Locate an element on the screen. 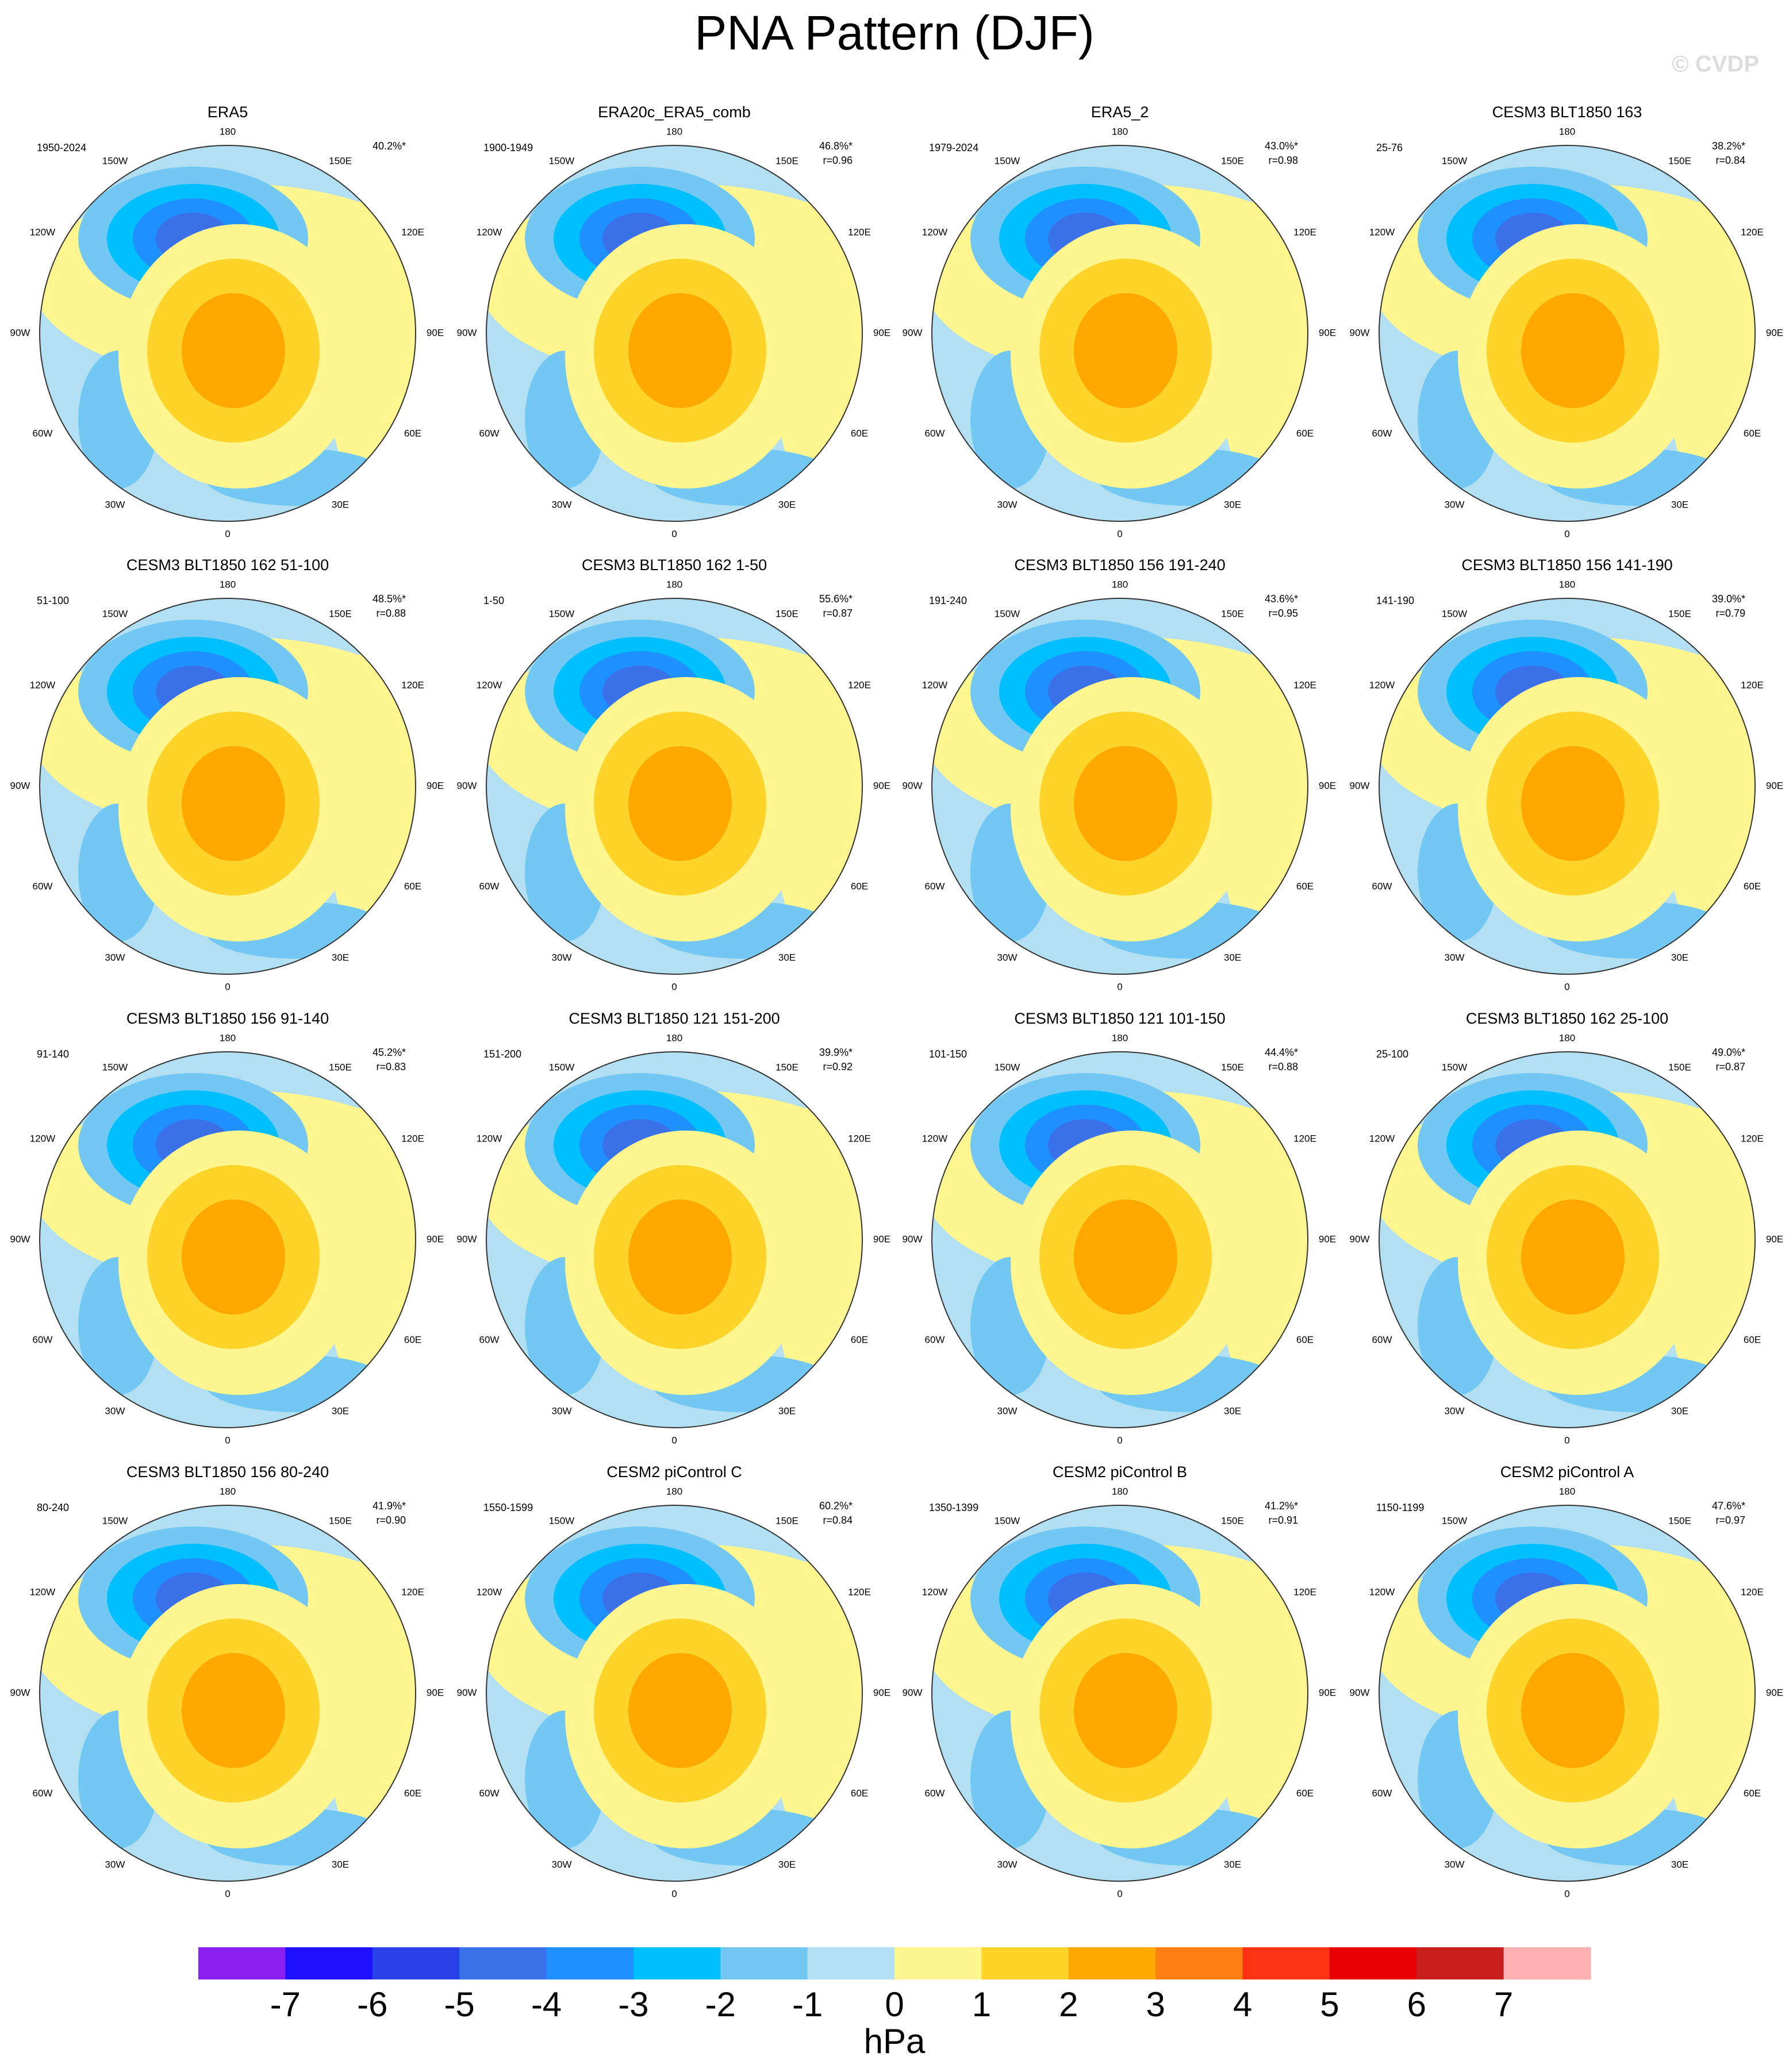  panel-title: CESM2 piControl A is located at coordinates (1567, 1472).